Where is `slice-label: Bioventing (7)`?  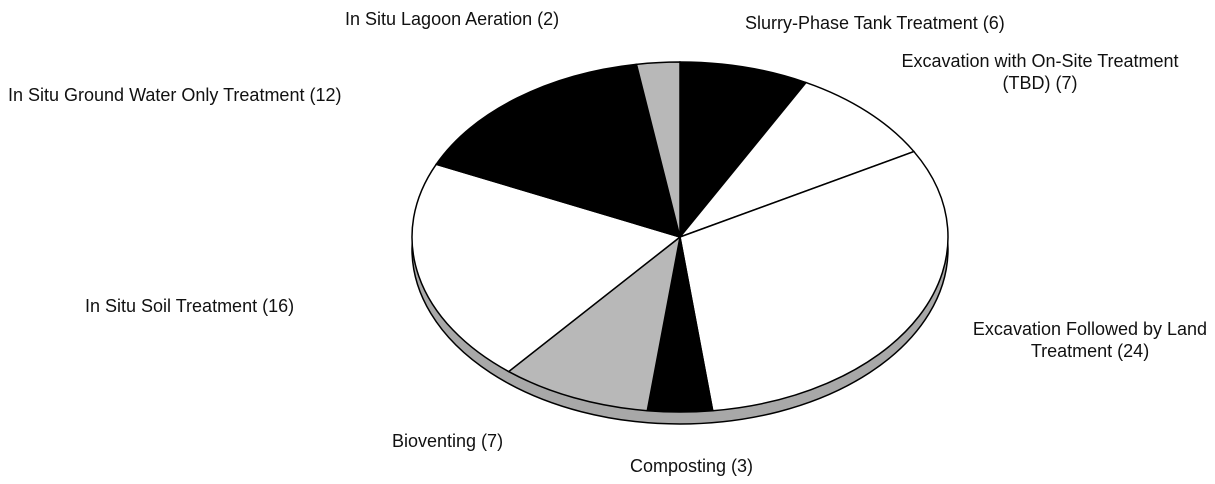 slice-label: Bioventing (7) is located at coordinates (448, 441).